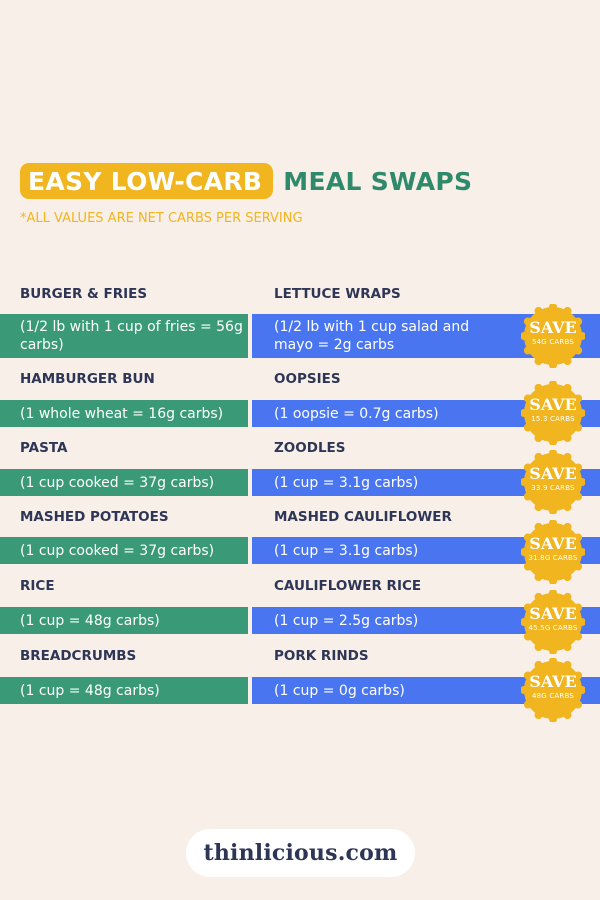 The width and height of the screenshot is (600, 900). Describe the element at coordinates (84, 294) in the screenshot. I see `swap-from-name: BURGER & FRIES` at that location.